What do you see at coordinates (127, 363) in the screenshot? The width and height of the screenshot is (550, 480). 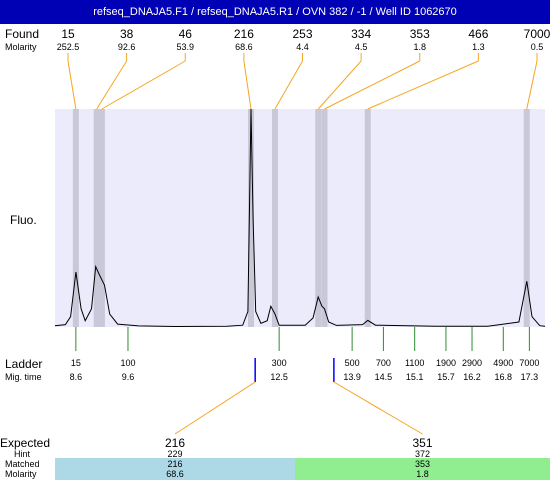 I see `ladder-size: 100` at bounding box center [127, 363].